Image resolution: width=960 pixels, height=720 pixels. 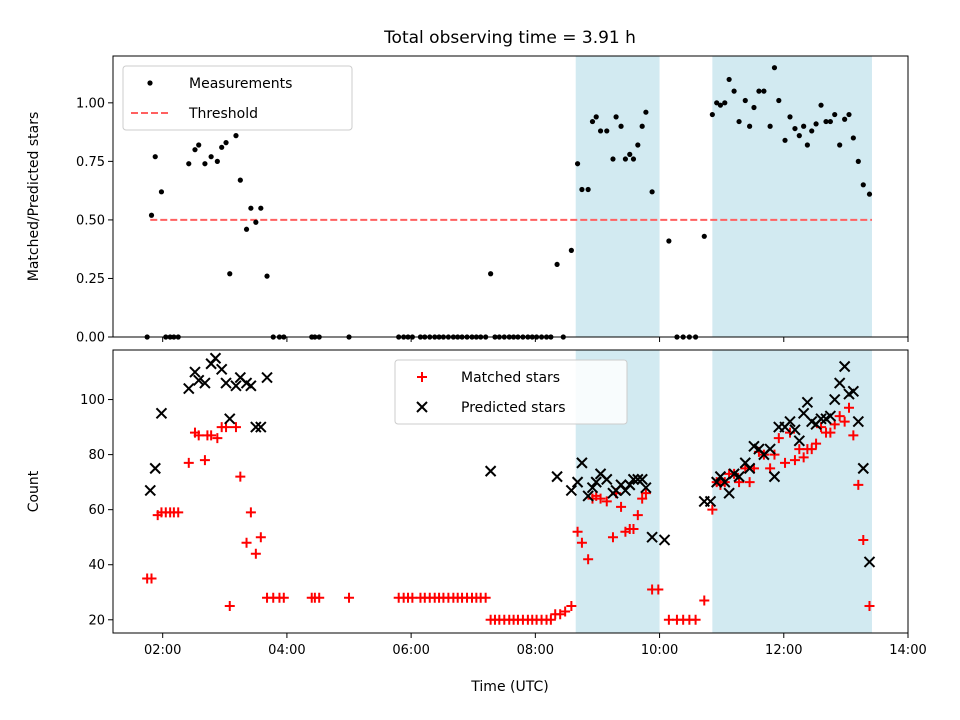 What do you see at coordinates (90, 103) in the screenshot?
I see `y-tick-label: 1.00` at bounding box center [90, 103].